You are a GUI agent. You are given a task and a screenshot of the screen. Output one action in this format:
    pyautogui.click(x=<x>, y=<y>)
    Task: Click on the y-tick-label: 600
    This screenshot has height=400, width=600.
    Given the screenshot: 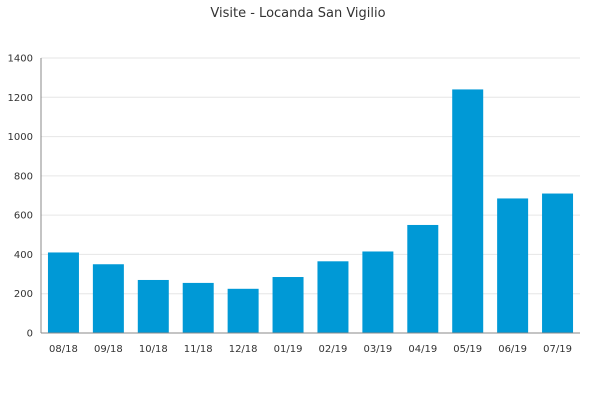 What is the action you would take?
    pyautogui.click(x=23, y=216)
    